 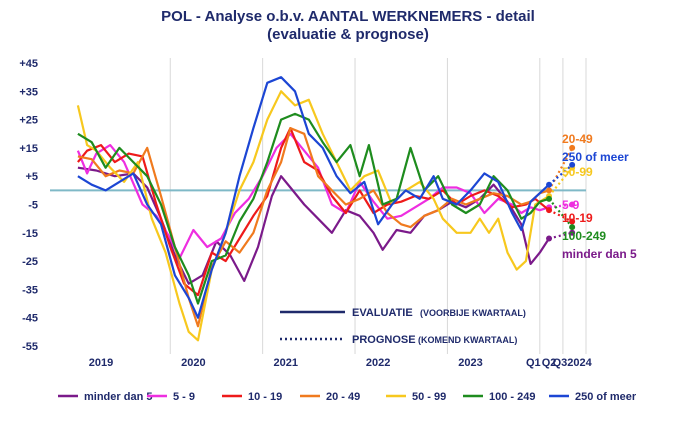 What do you see at coordinates (512, 397) in the screenshot?
I see `legend-label: 100 - 249` at bounding box center [512, 397].